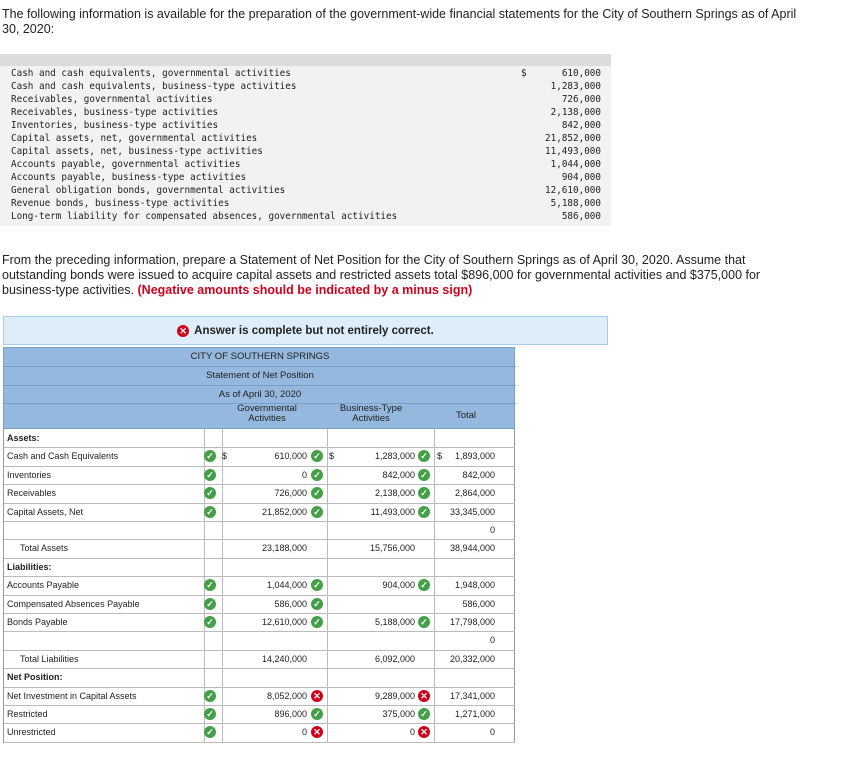 This screenshot has width=858, height=768. I want to click on data-row-value: 1,283,000, so click(575, 86).